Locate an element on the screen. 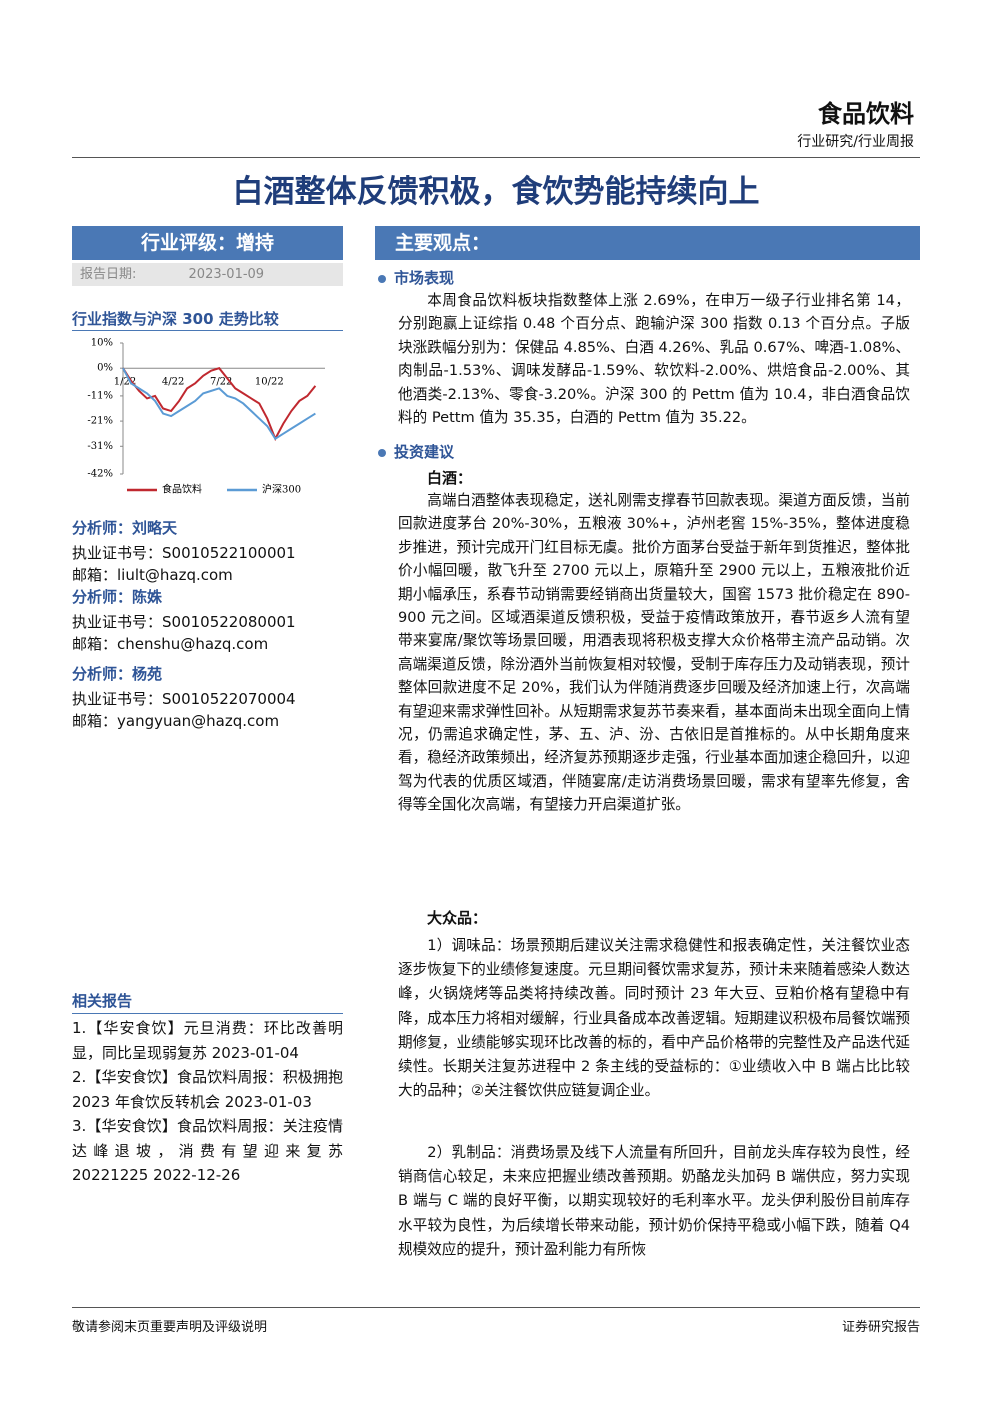 This screenshot has height=1403, width=992. x-tick-label: 4/22 is located at coordinates (173, 382).